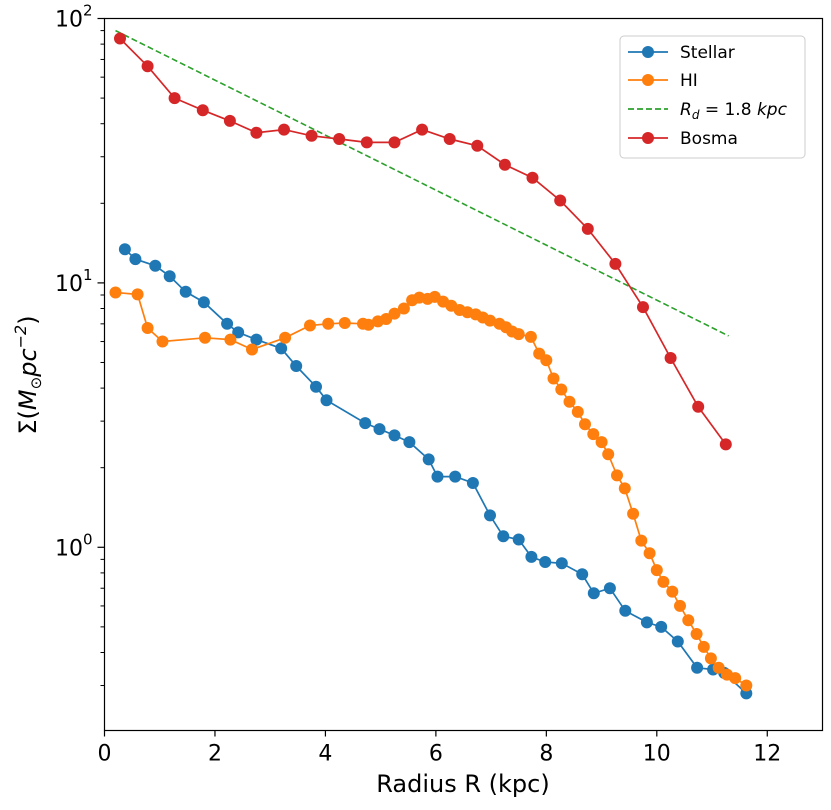 This screenshot has height=810, width=831. What do you see at coordinates (20, 337) in the screenshot?
I see `y-label-exp: −2` at bounding box center [20, 337].